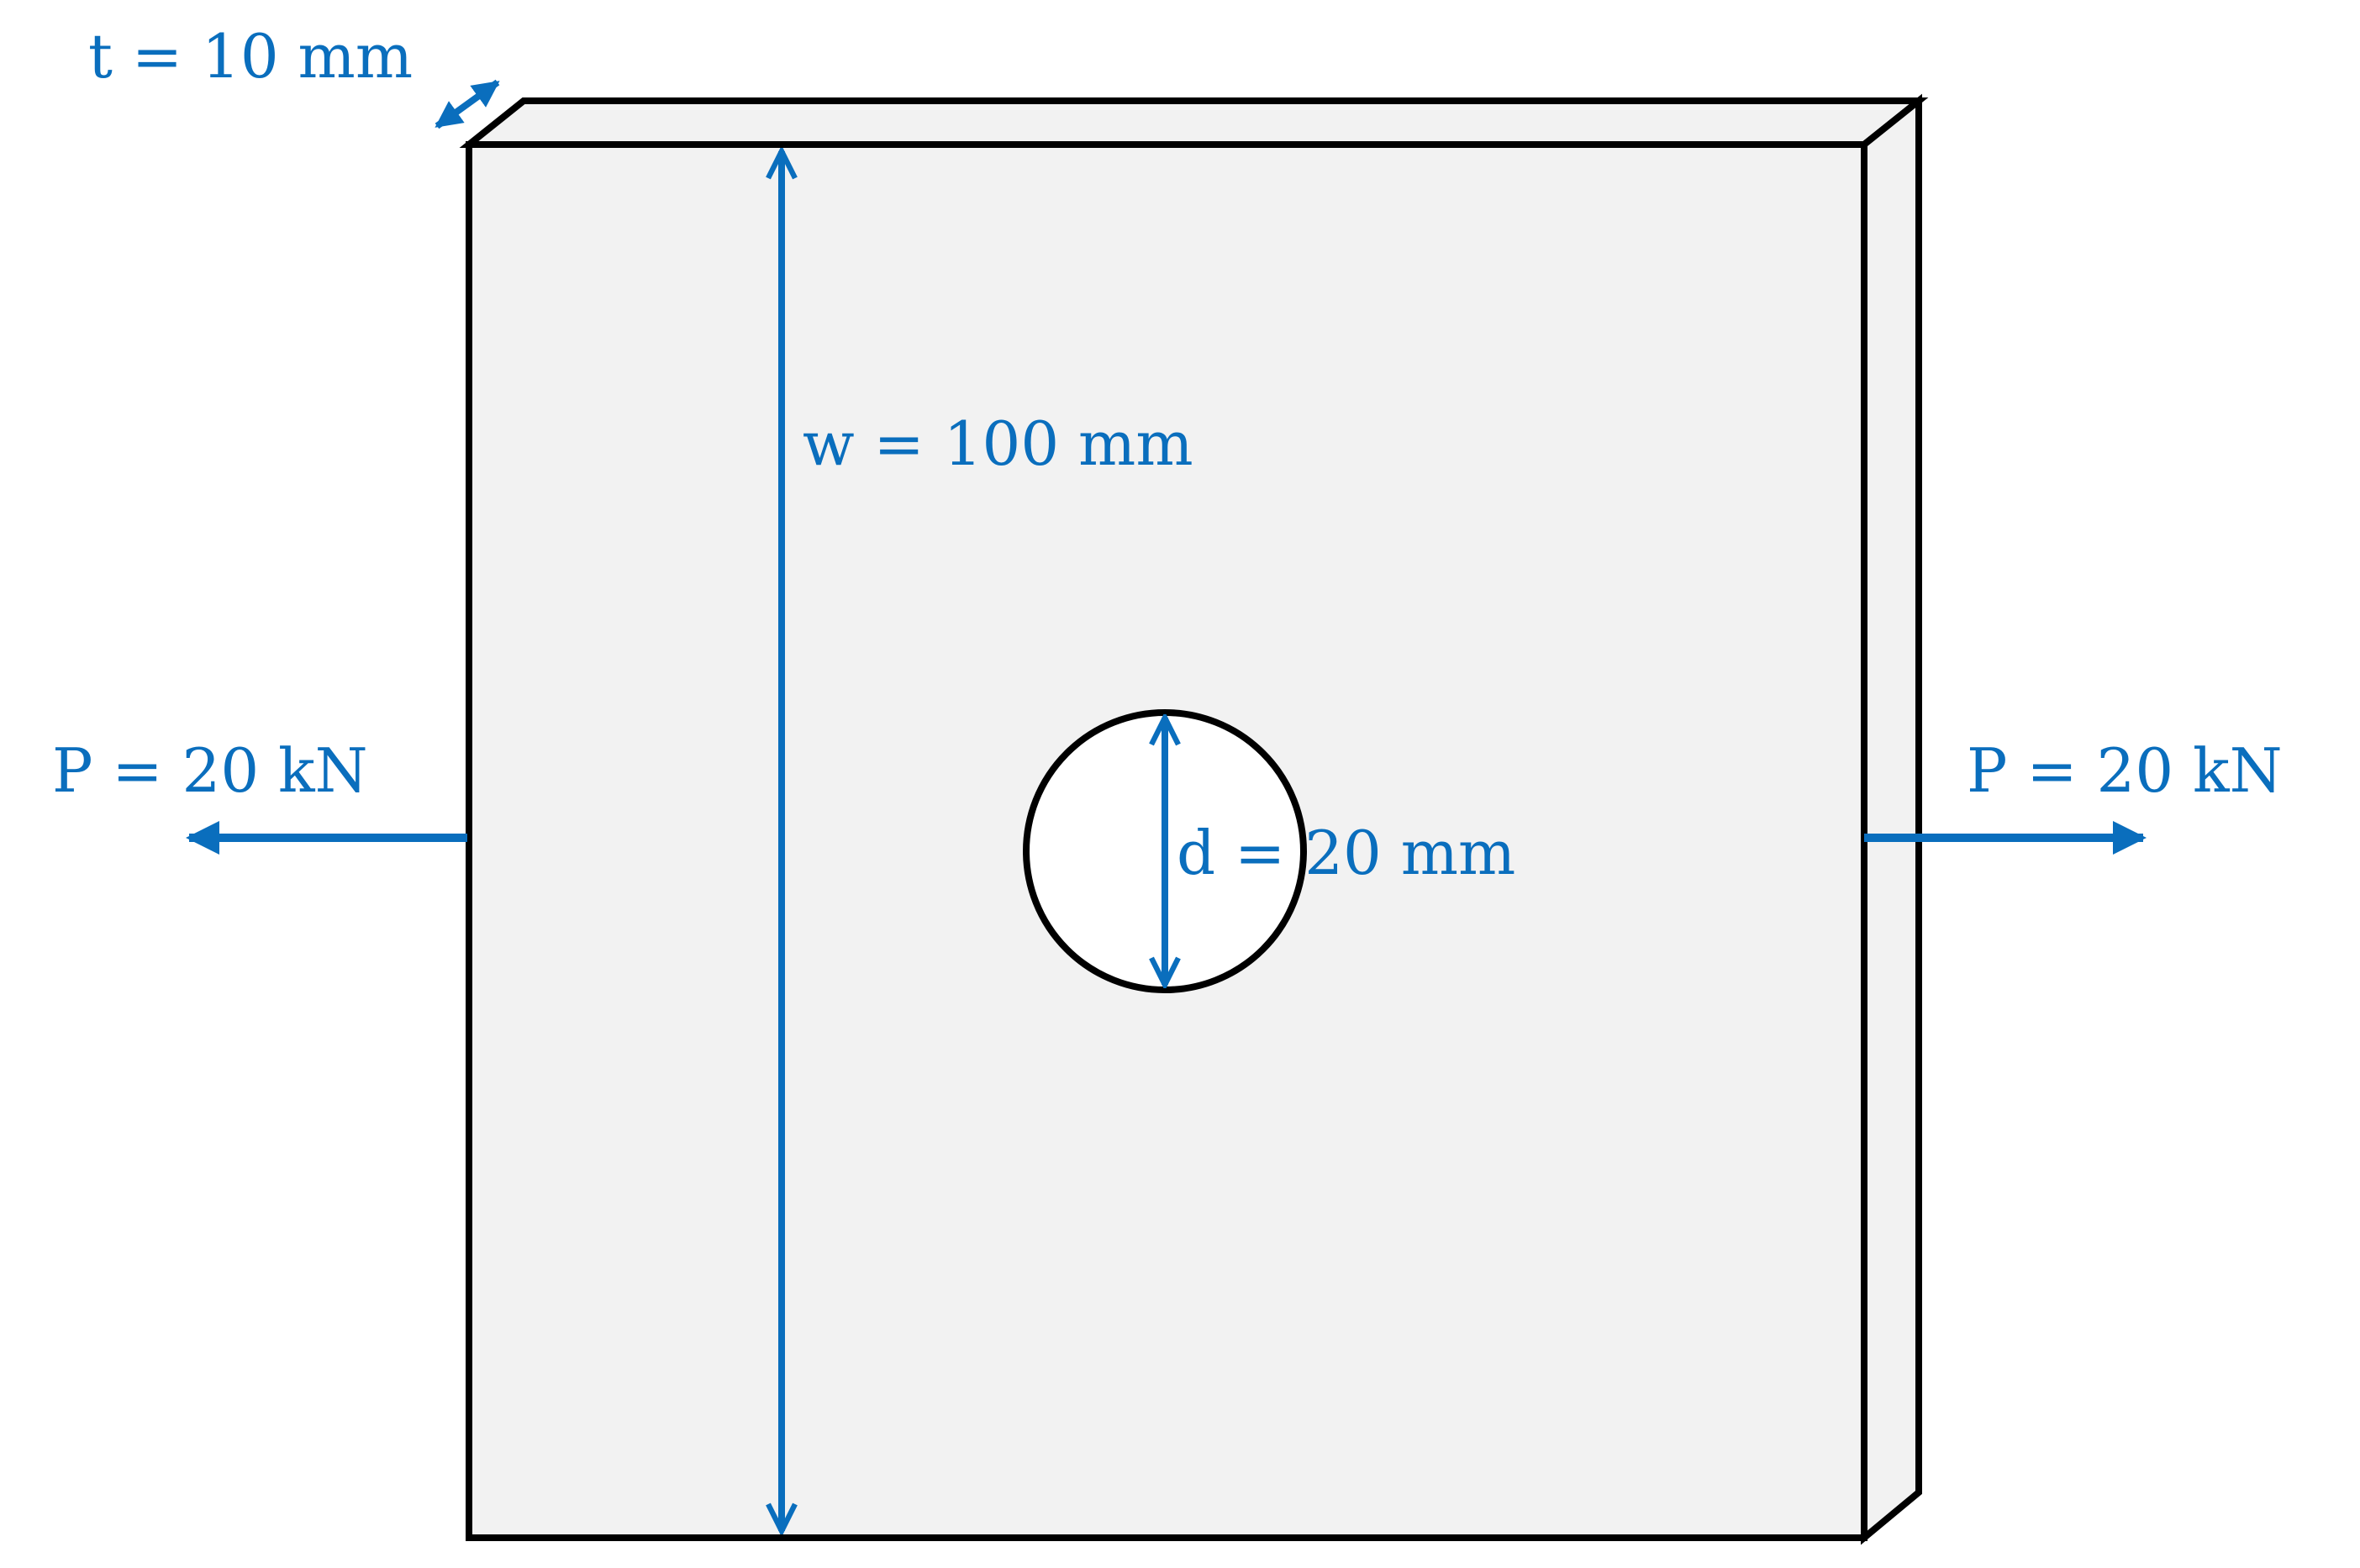  I want to click on plate-top-face, so click(1194, 122).